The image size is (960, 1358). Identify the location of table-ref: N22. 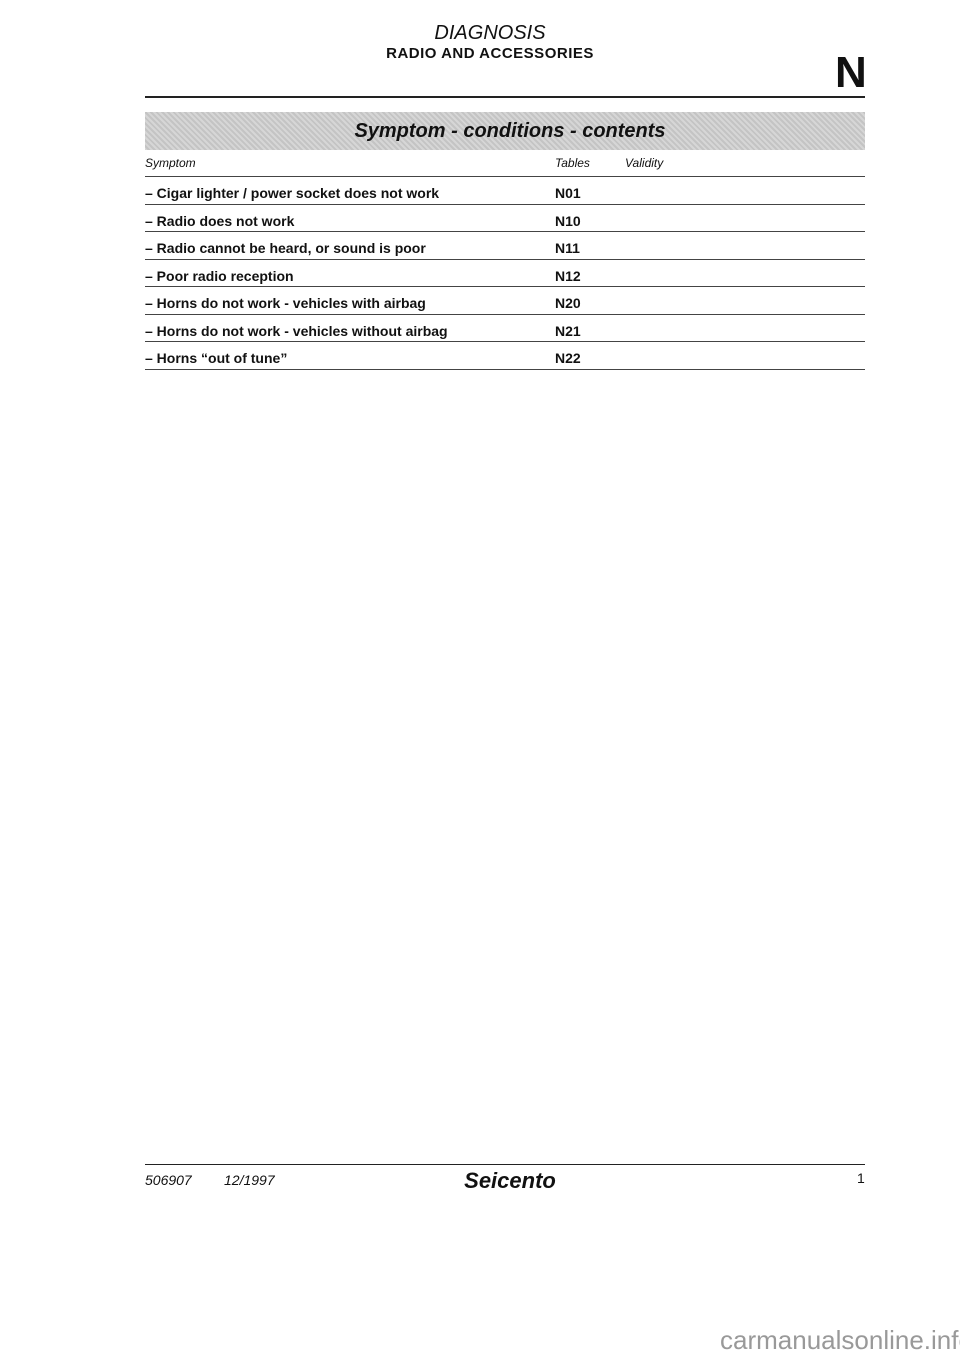
(568, 358).